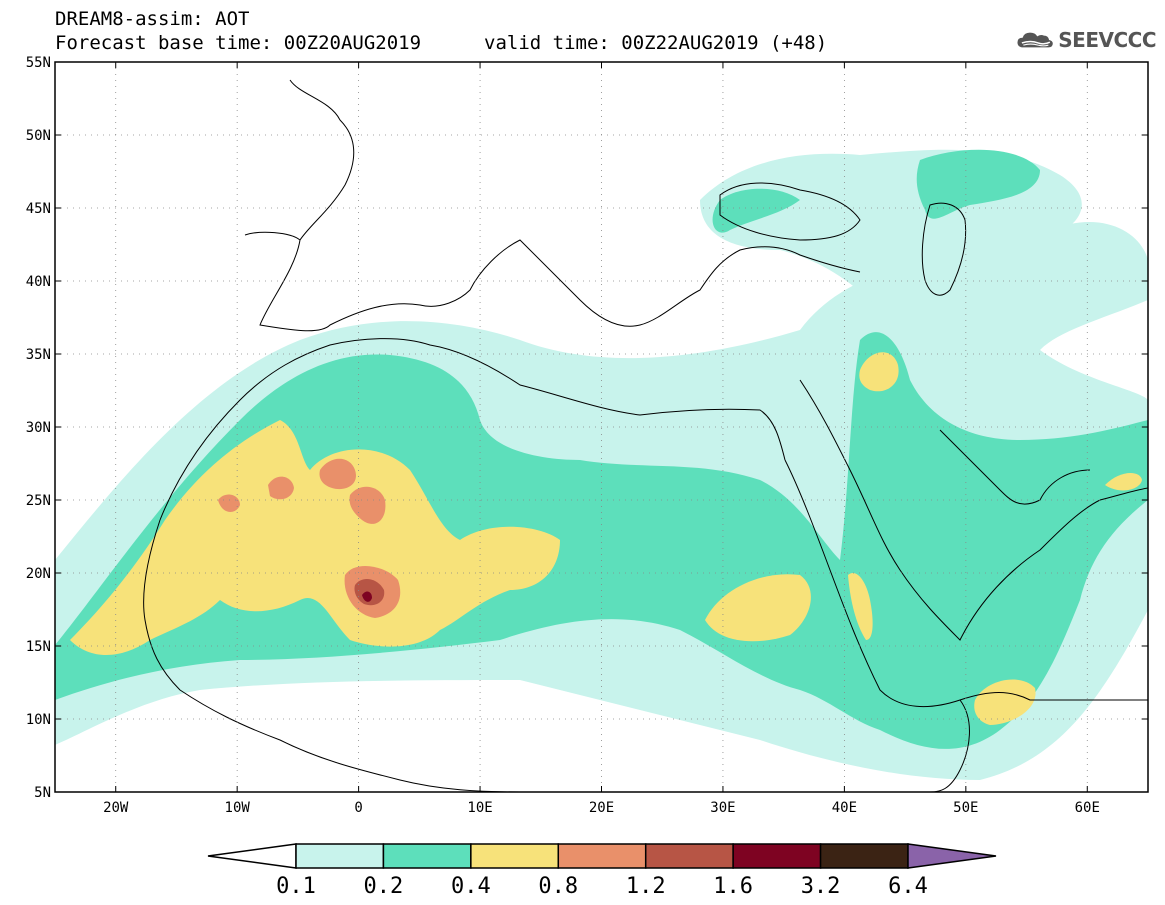 The height and width of the screenshot is (905, 1165). Describe the element at coordinates (1015, 467) in the screenshot. I see `coastline-gulf` at that location.